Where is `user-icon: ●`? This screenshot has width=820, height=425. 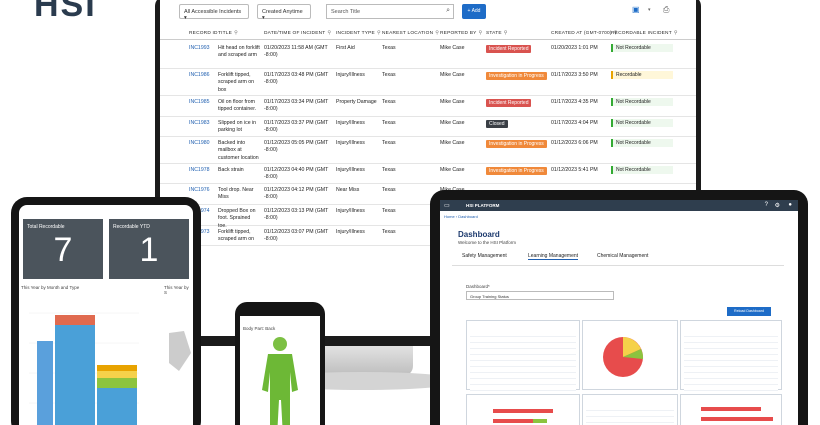
user-icon: ● is located at coordinates (790, 205).